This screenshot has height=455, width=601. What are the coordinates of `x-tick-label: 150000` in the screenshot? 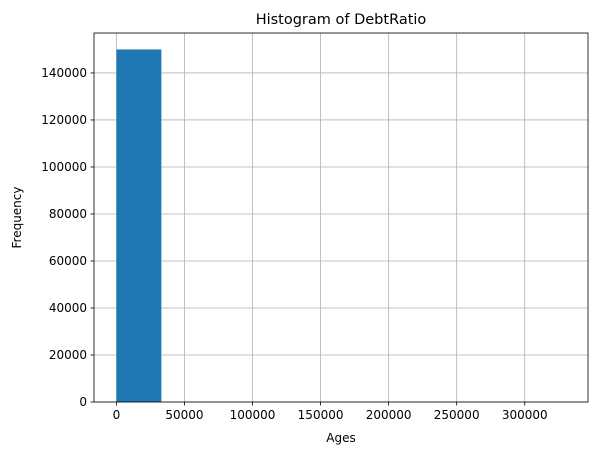 It's located at (321, 415).